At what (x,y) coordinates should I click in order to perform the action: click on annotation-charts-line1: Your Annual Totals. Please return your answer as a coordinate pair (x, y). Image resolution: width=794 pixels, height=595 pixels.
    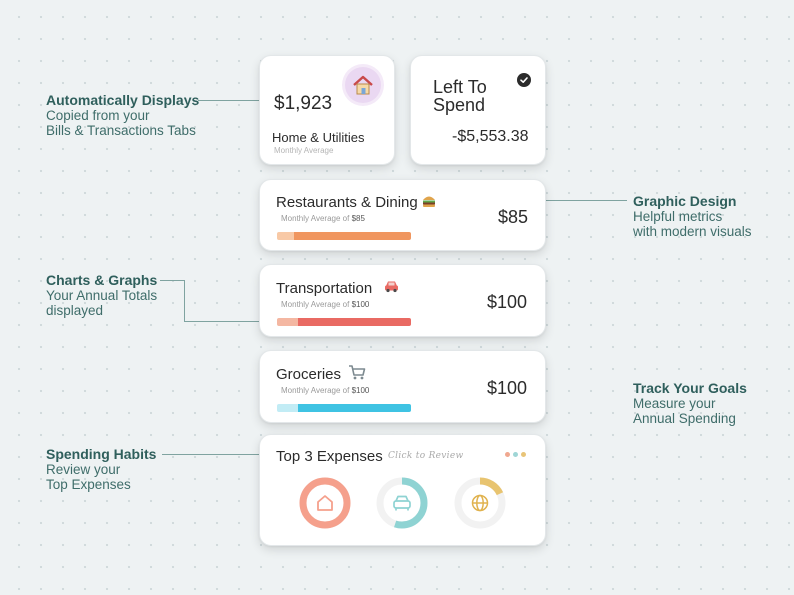
    Looking at the image, I should click on (102, 295).